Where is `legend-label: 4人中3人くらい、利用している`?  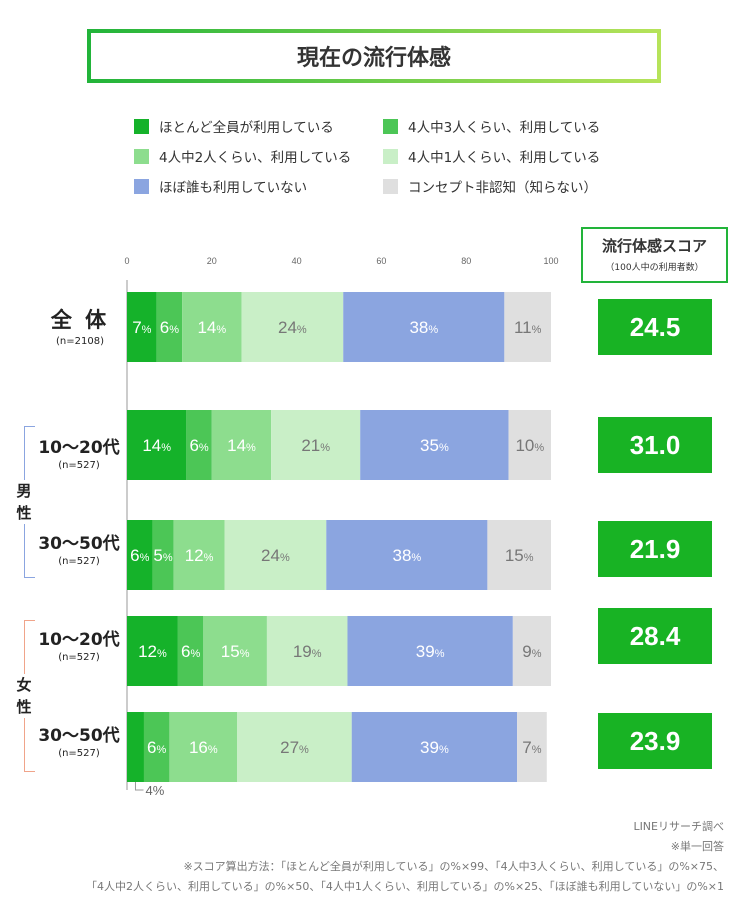 legend-label: 4人中3人くらい、利用している is located at coordinates (504, 128).